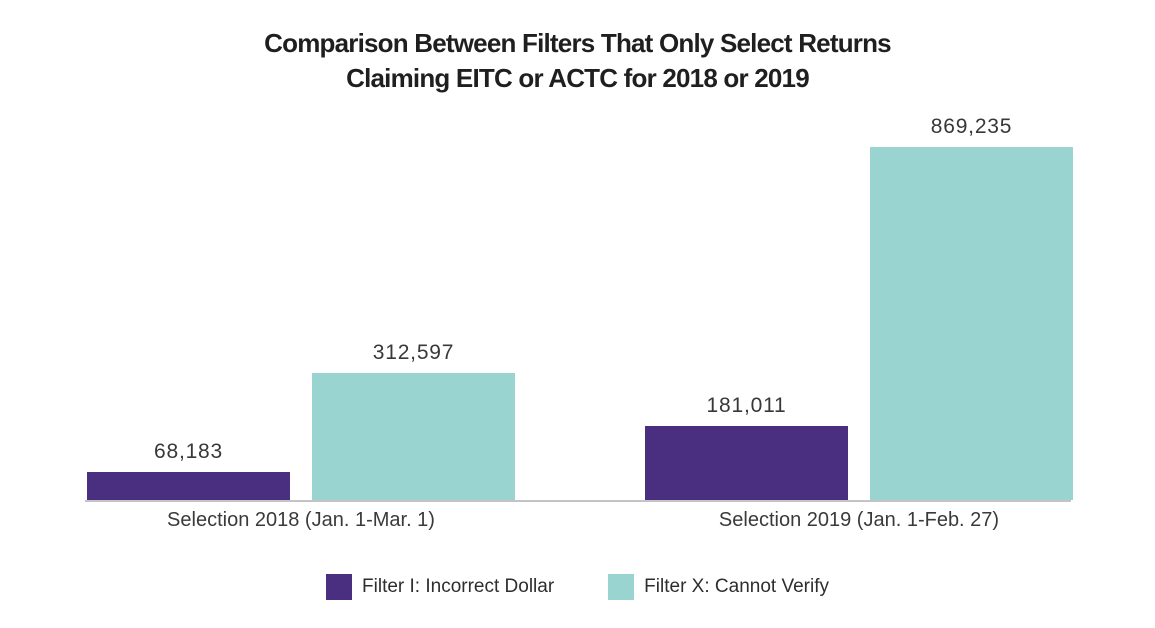 The width and height of the screenshot is (1155, 628). What do you see at coordinates (578, 501) in the screenshot?
I see `x-axis-line` at bounding box center [578, 501].